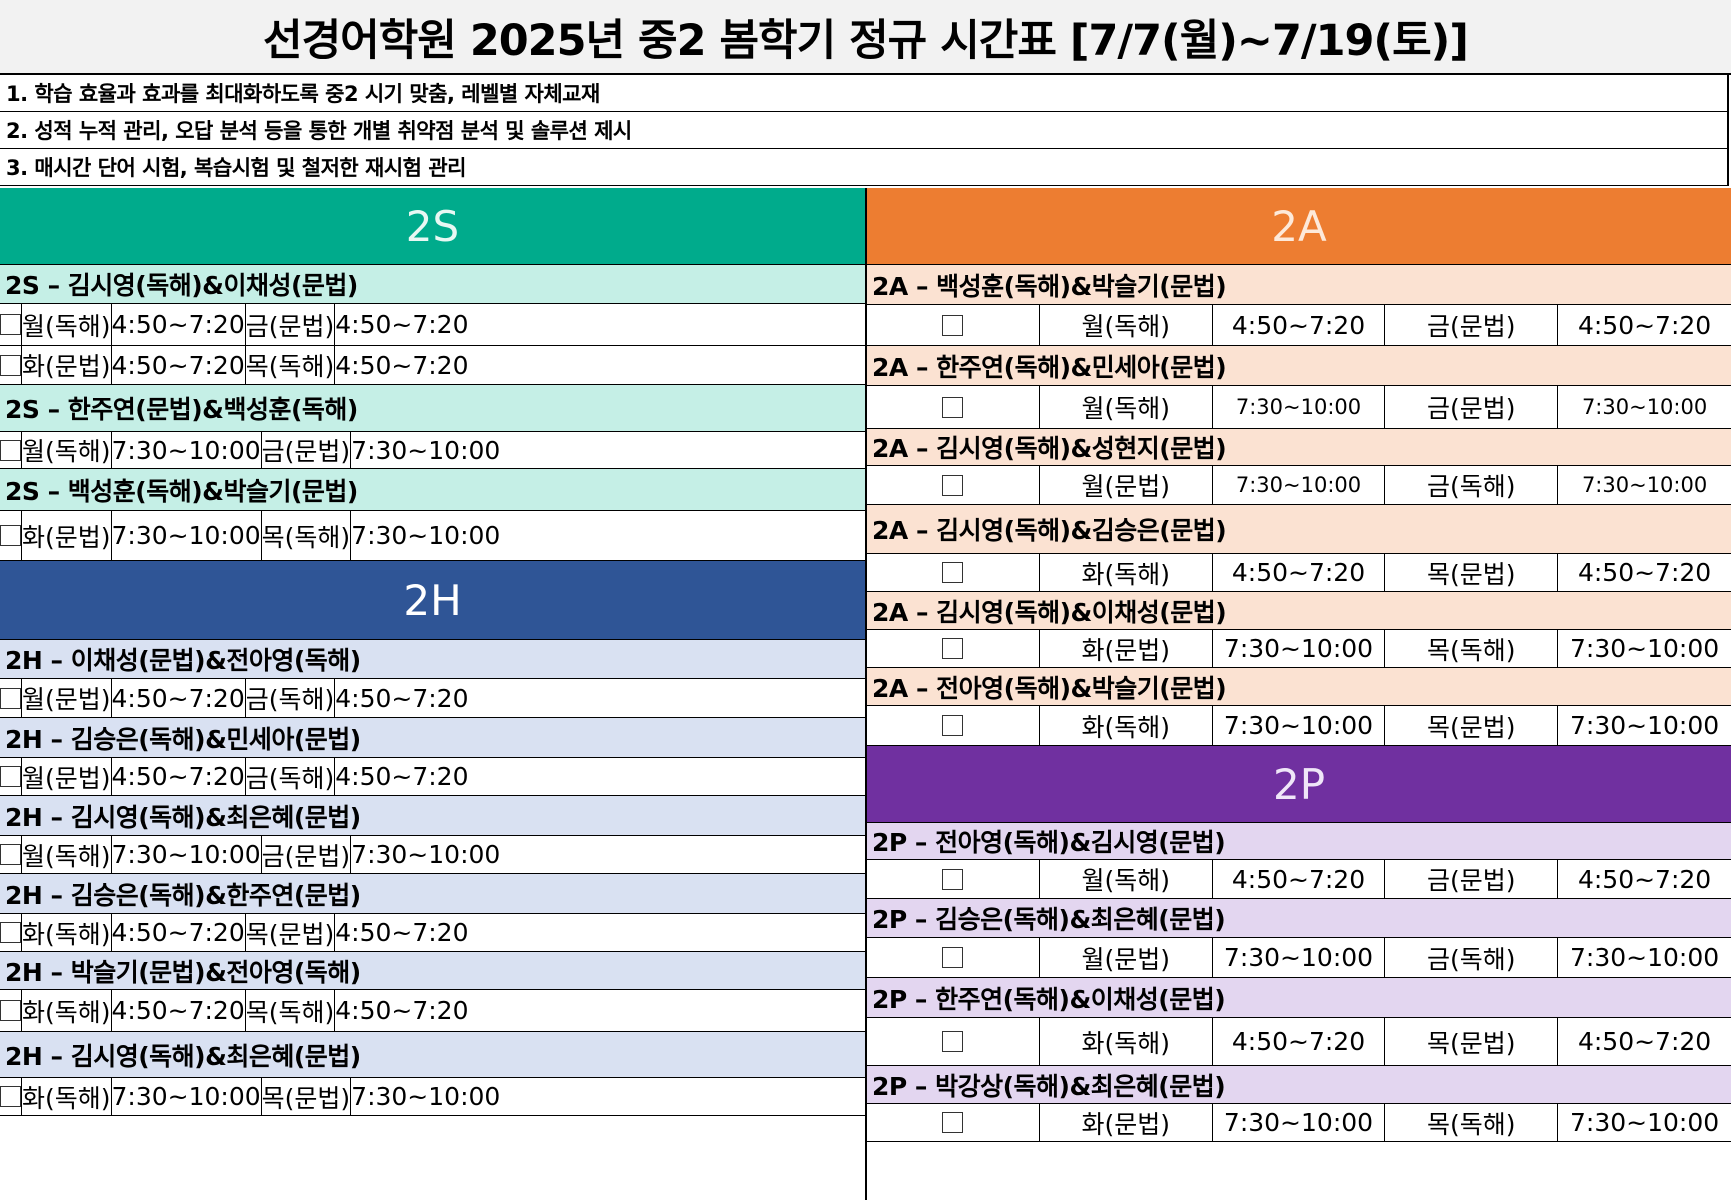  Describe the element at coordinates (1299, 687) in the screenshot. I see `group-header: 2A – 전아영(독해)&박슬기(문법)` at that location.